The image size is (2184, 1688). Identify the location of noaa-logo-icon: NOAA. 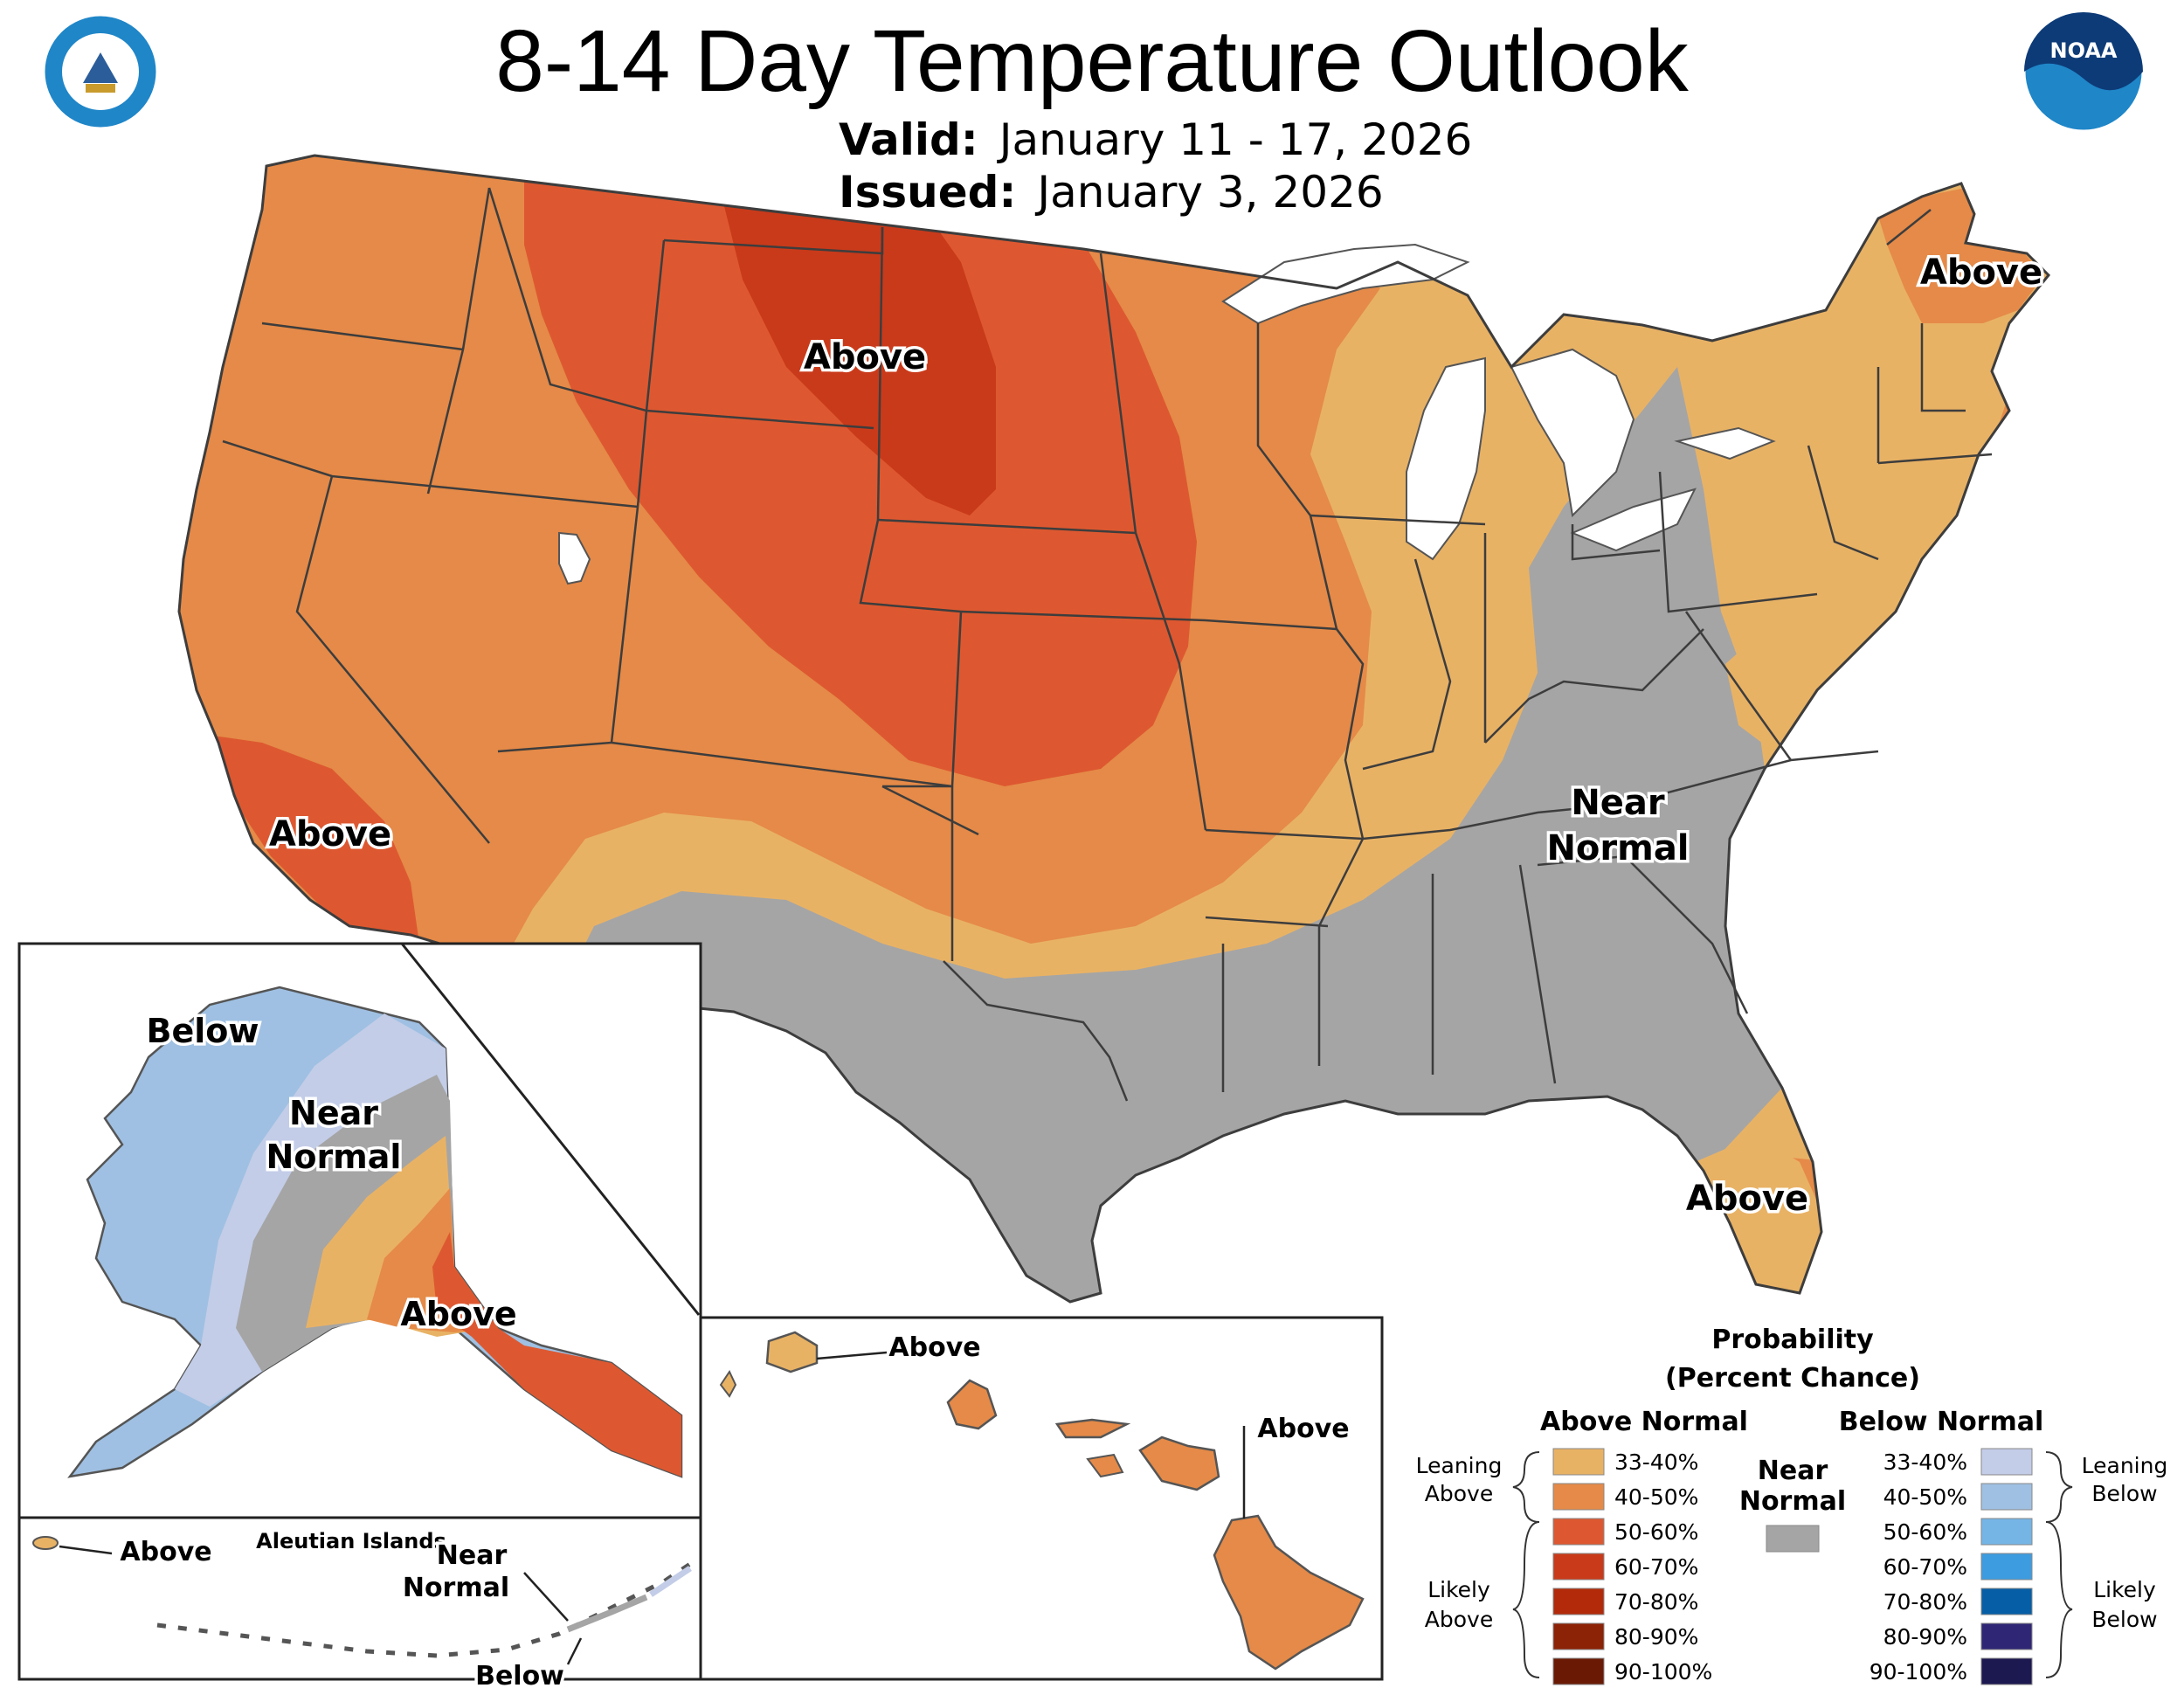
(2083, 71).